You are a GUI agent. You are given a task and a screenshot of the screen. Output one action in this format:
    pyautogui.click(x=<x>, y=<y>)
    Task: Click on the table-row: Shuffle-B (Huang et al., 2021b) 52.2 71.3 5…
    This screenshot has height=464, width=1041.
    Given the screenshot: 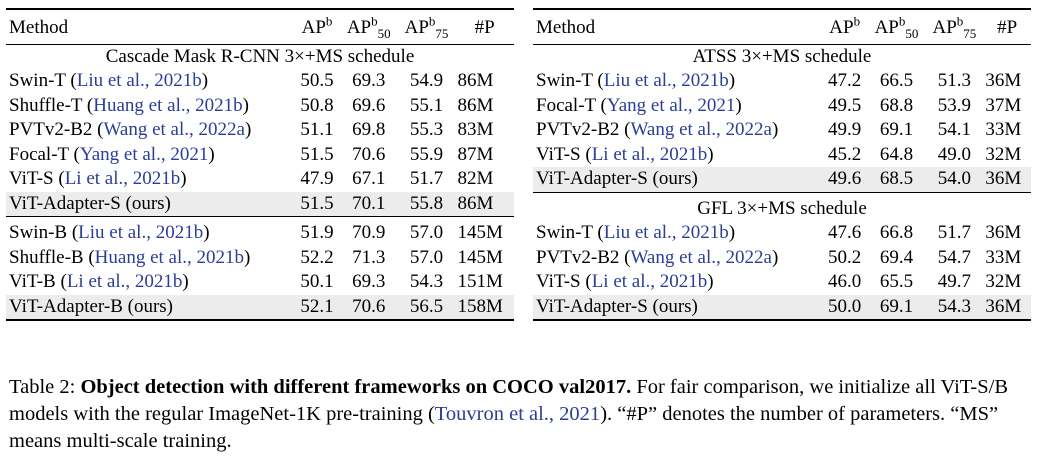 What is the action you would take?
    pyautogui.click(x=256, y=257)
    